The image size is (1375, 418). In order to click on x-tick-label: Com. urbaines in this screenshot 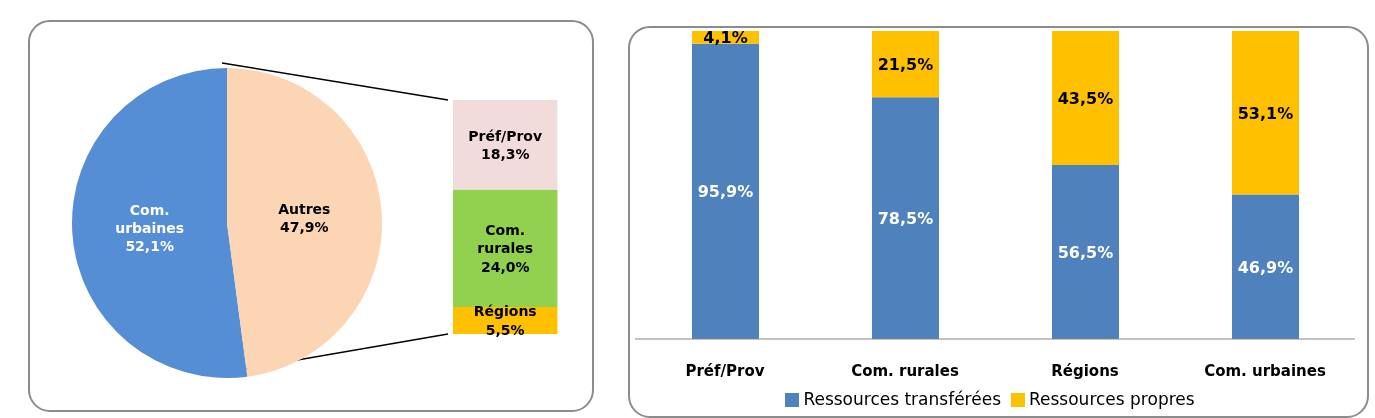, I will do `click(1265, 370)`.